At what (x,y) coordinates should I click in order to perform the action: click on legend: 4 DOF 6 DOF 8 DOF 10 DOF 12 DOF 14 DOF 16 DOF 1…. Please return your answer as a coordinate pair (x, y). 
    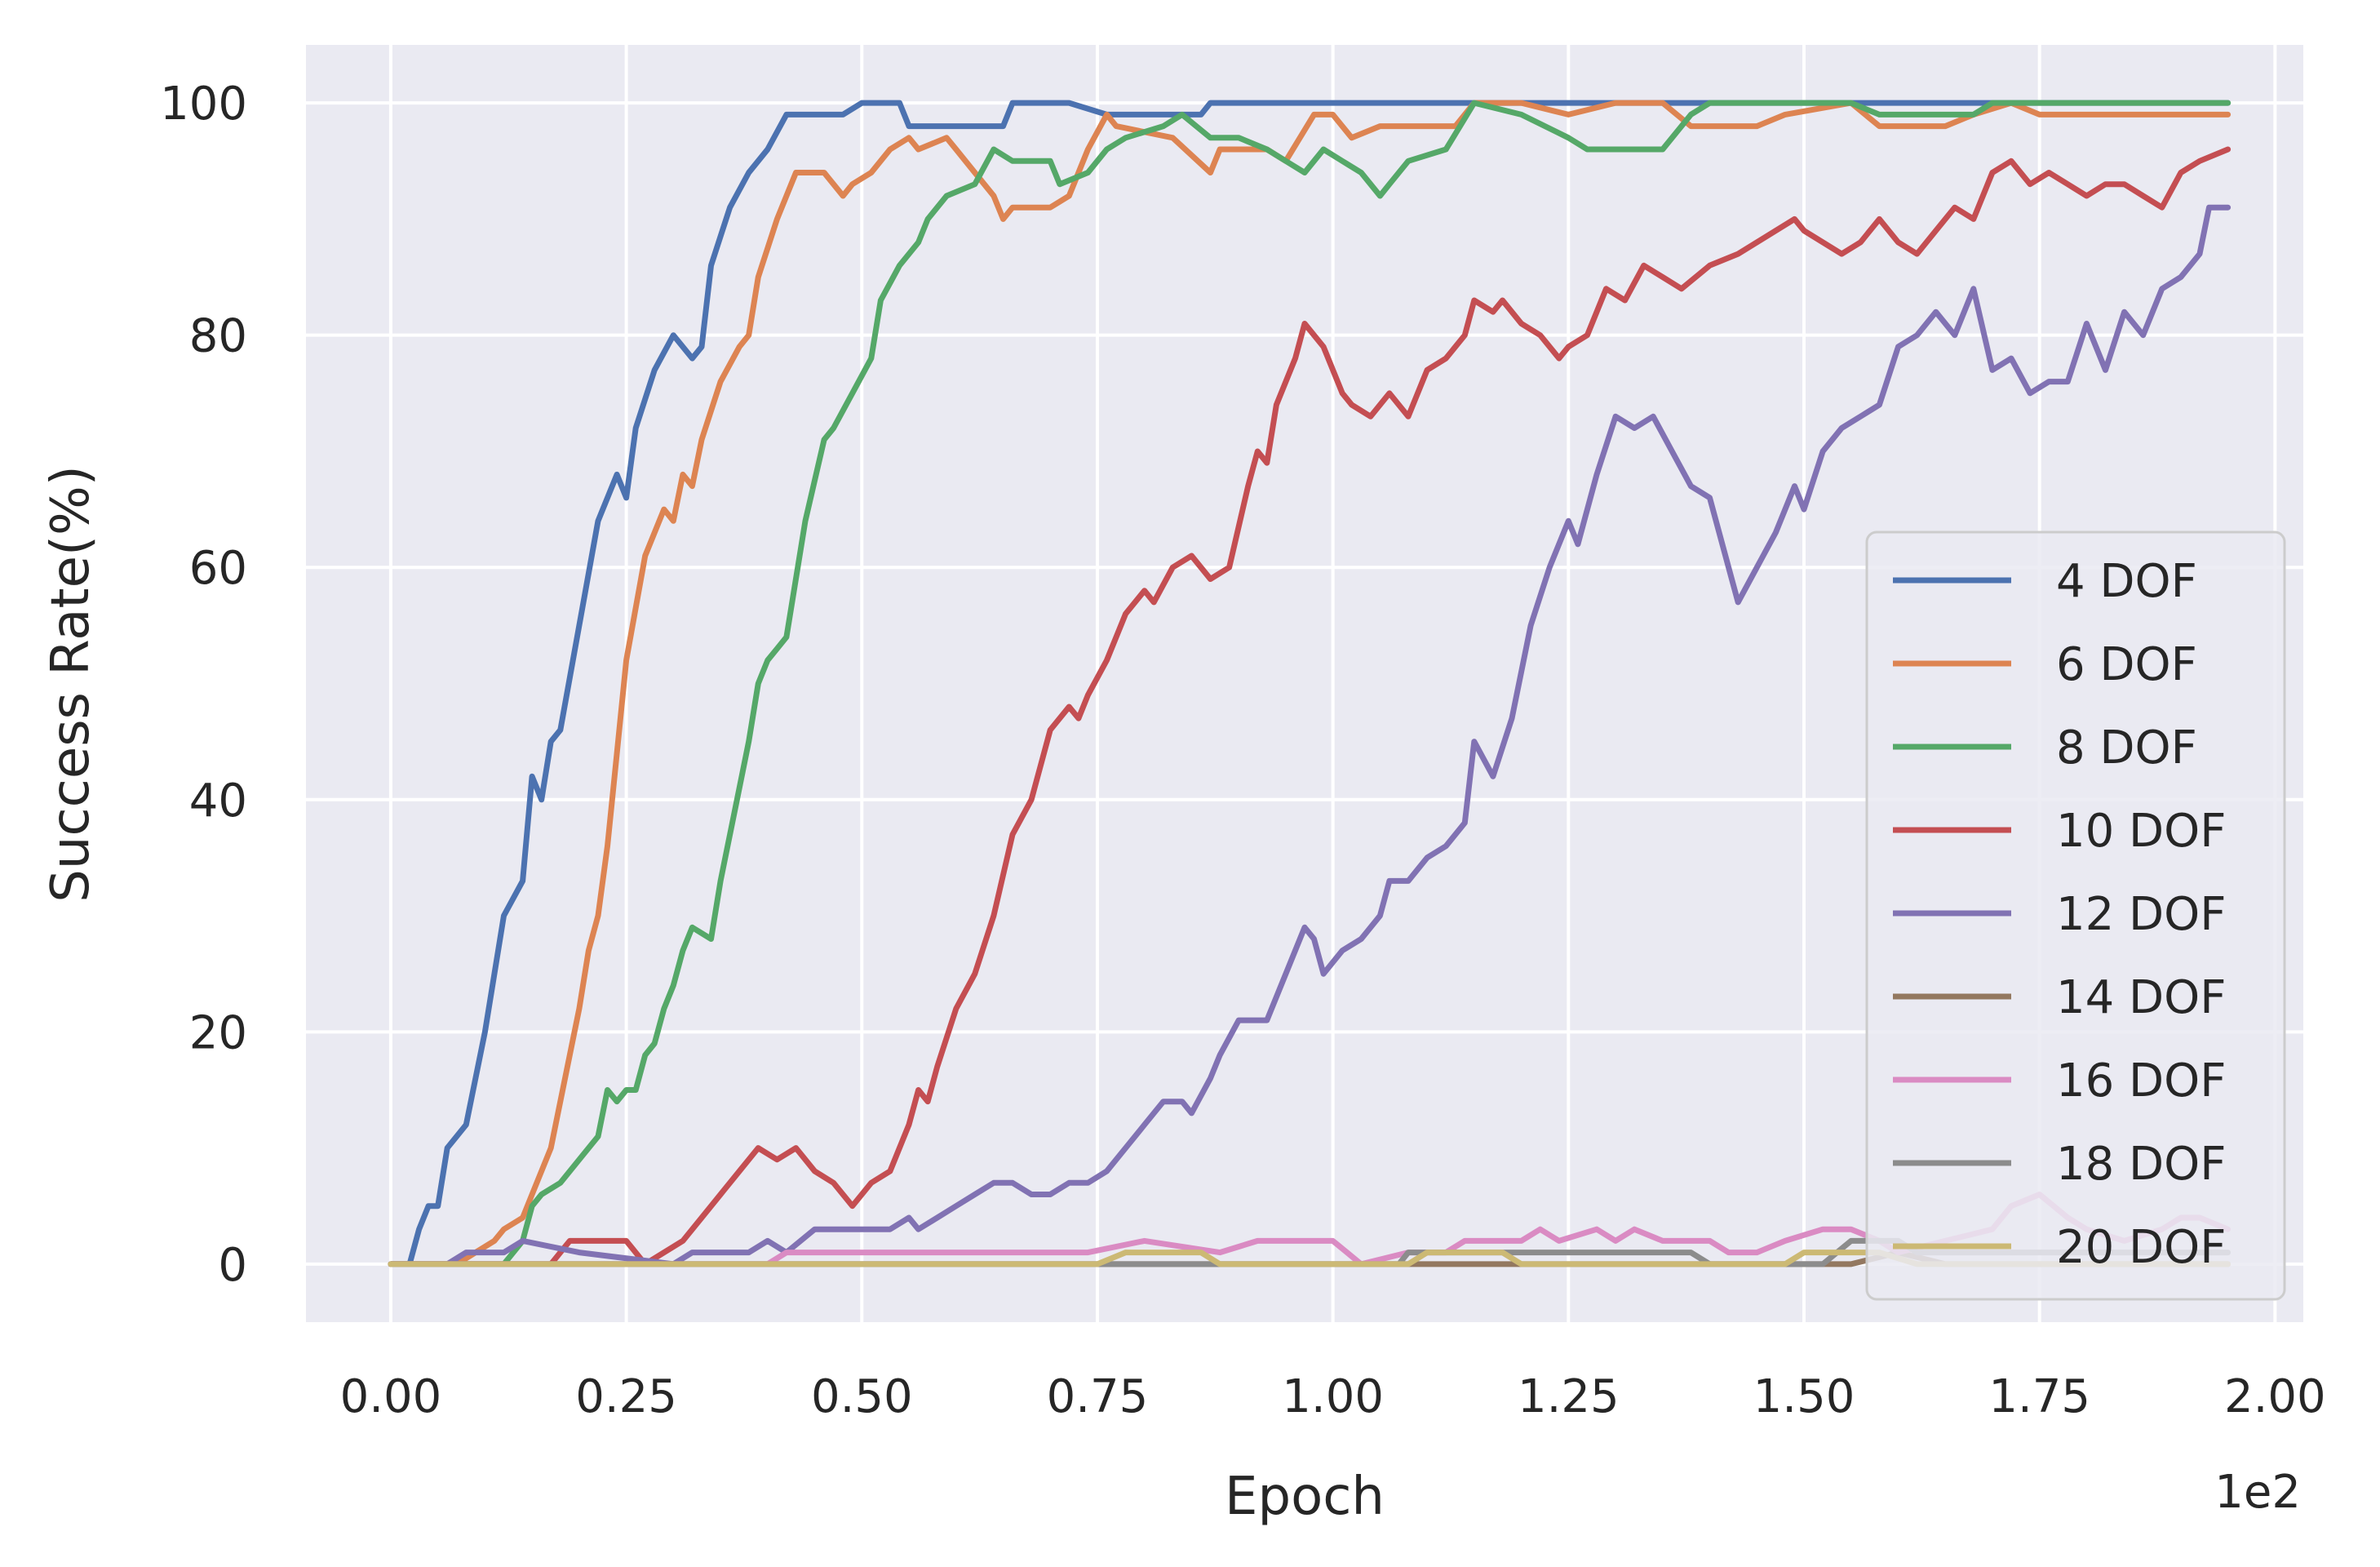
    Looking at the image, I should click on (2075, 916).